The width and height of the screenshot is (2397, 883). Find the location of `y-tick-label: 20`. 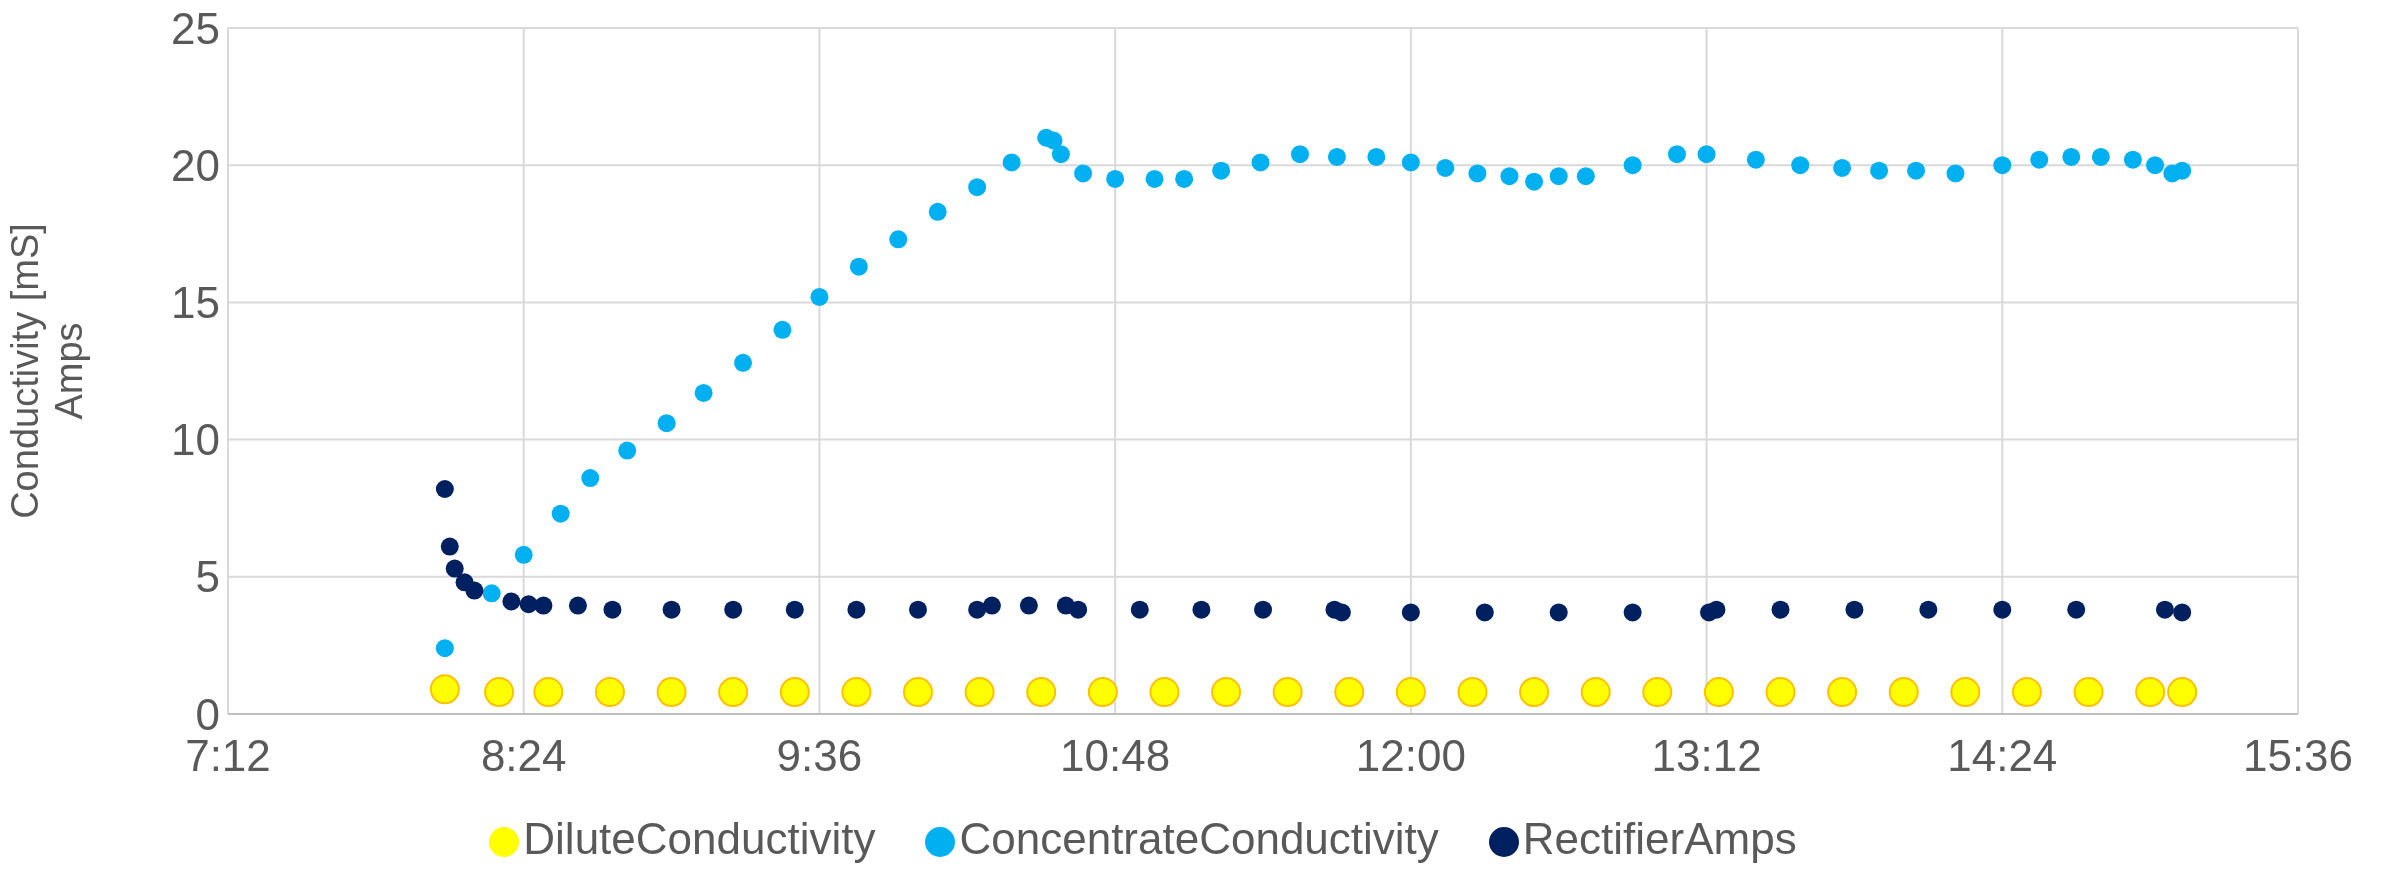

y-tick-label: 20 is located at coordinates (195, 165).